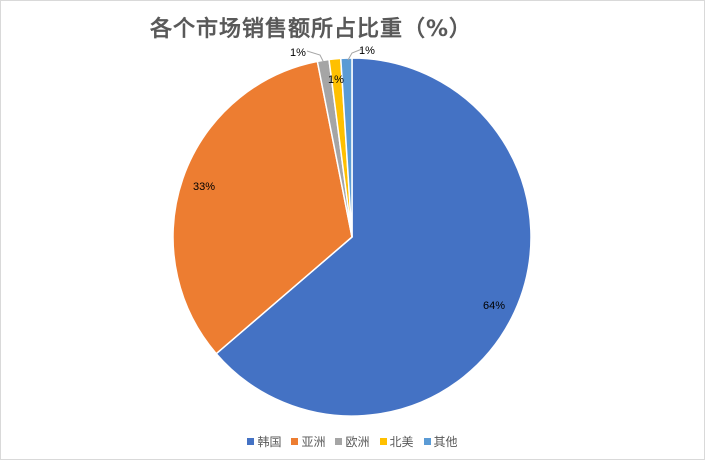 This screenshot has height=460, width=705. I want to click on data-label-亚洲: 33%, so click(204, 187).